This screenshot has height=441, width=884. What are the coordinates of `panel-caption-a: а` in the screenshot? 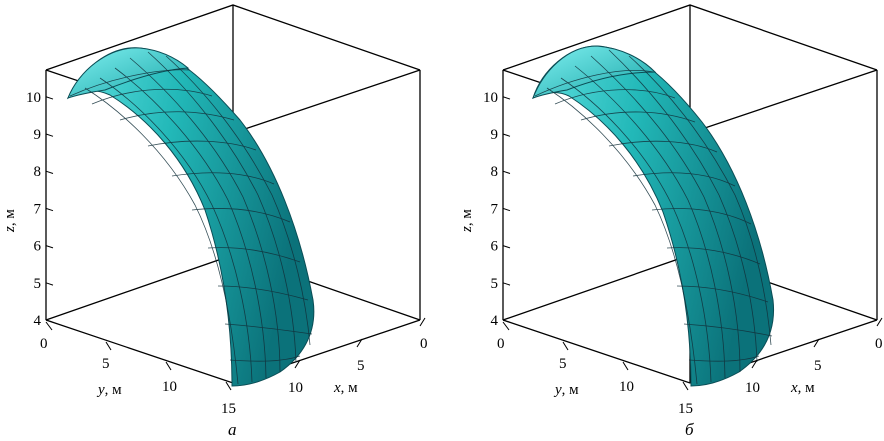 It's located at (232, 429).